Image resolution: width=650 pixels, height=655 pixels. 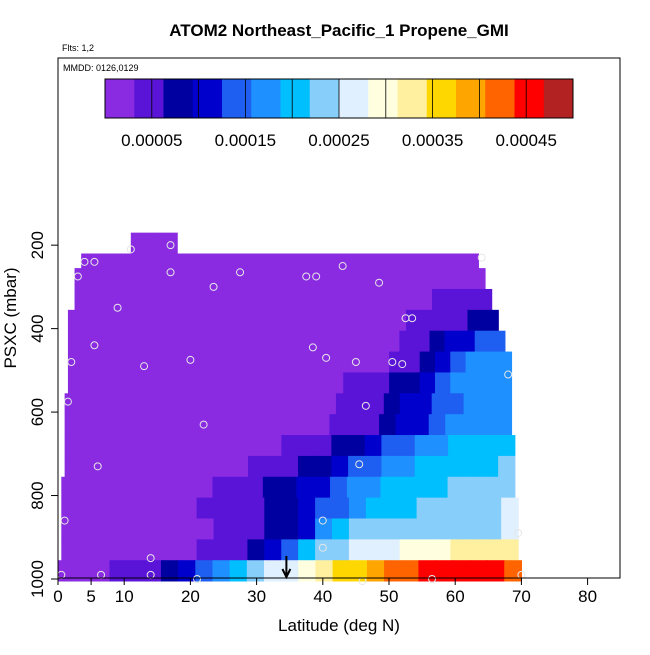 I want to click on y-tick-label: 600, so click(x=37, y=412).